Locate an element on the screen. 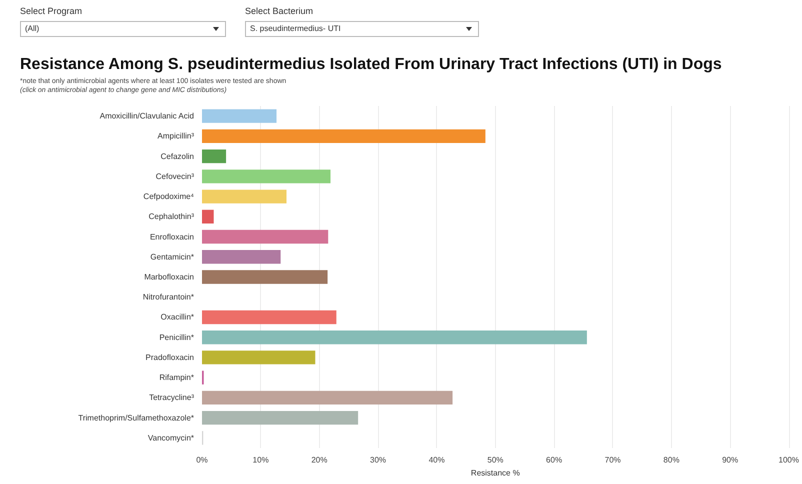  y-tick-label: Penicillin* is located at coordinates (176, 337).